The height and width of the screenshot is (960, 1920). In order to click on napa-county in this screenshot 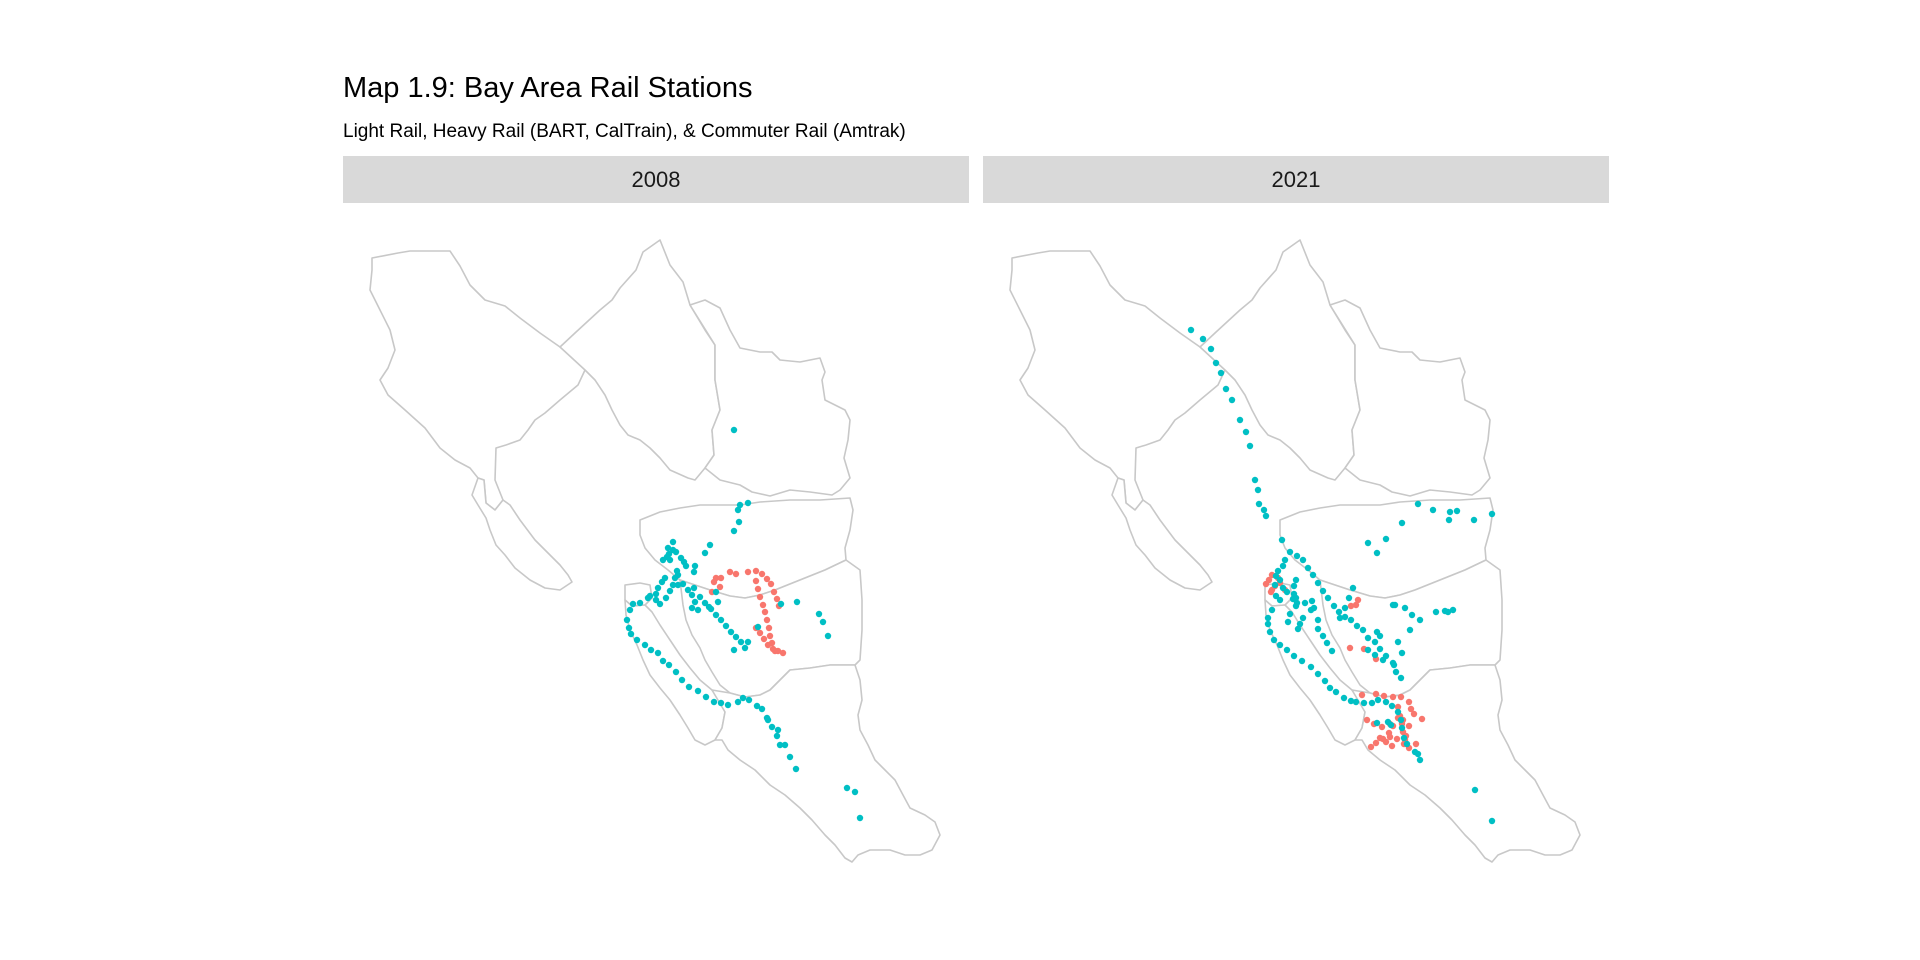, I will do `click(640, 360)`.